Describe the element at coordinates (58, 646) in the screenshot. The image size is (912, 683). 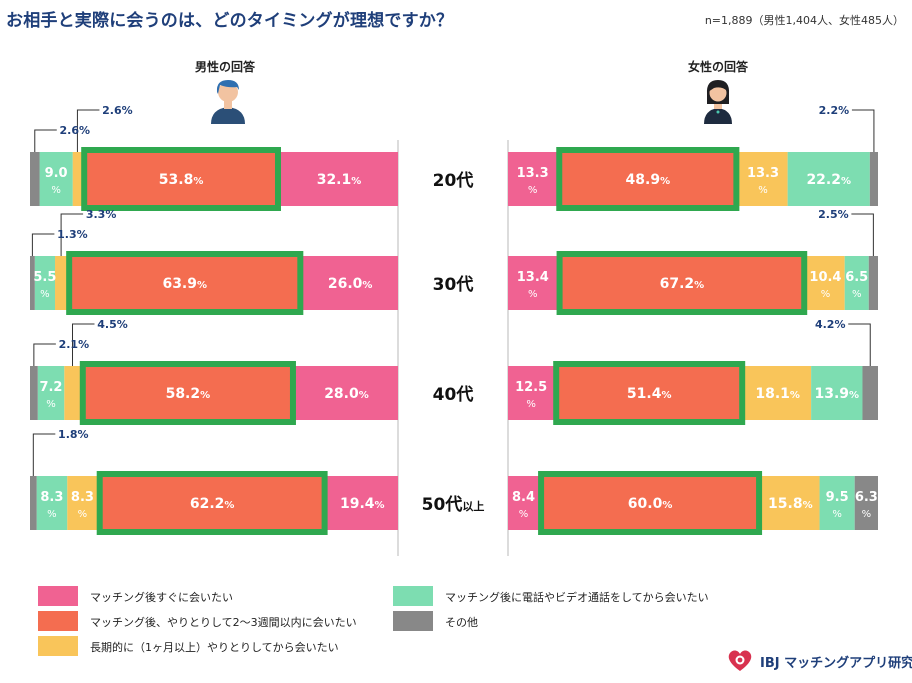
I see `legend-swatch-long-term` at that location.